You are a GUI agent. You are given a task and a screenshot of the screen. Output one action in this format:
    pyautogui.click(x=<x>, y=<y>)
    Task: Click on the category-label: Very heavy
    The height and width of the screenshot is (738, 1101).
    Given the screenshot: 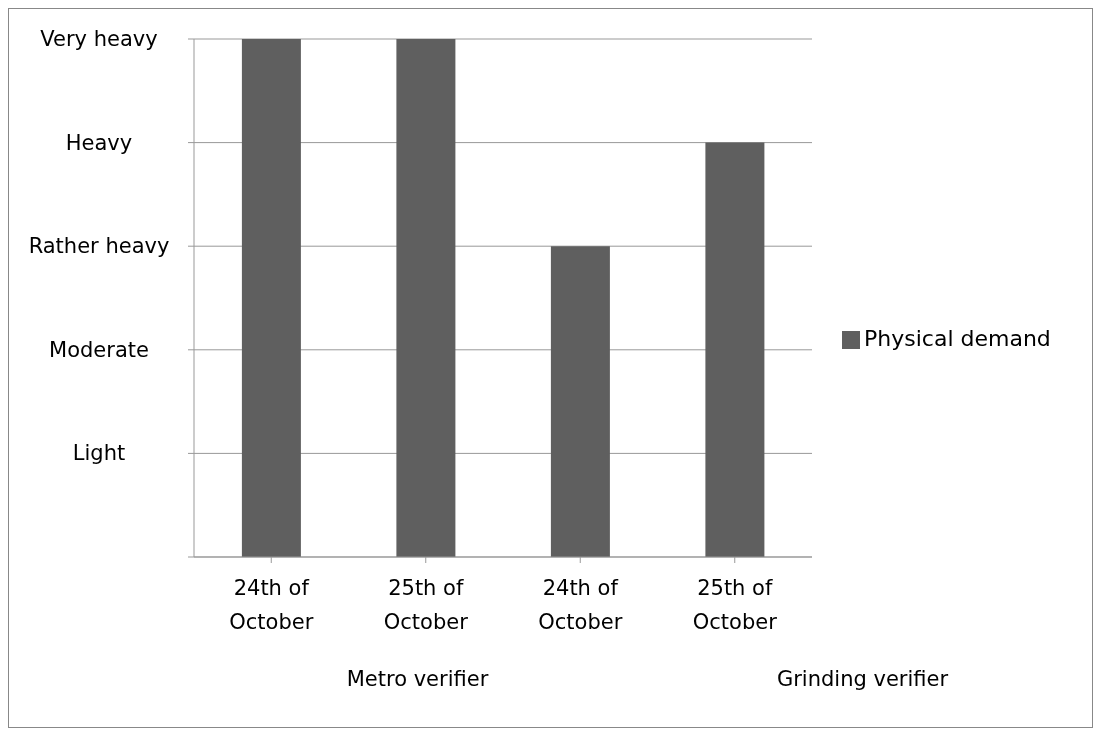 What is the action you would take?
    pyautogui.click(x=99, y=39)
    